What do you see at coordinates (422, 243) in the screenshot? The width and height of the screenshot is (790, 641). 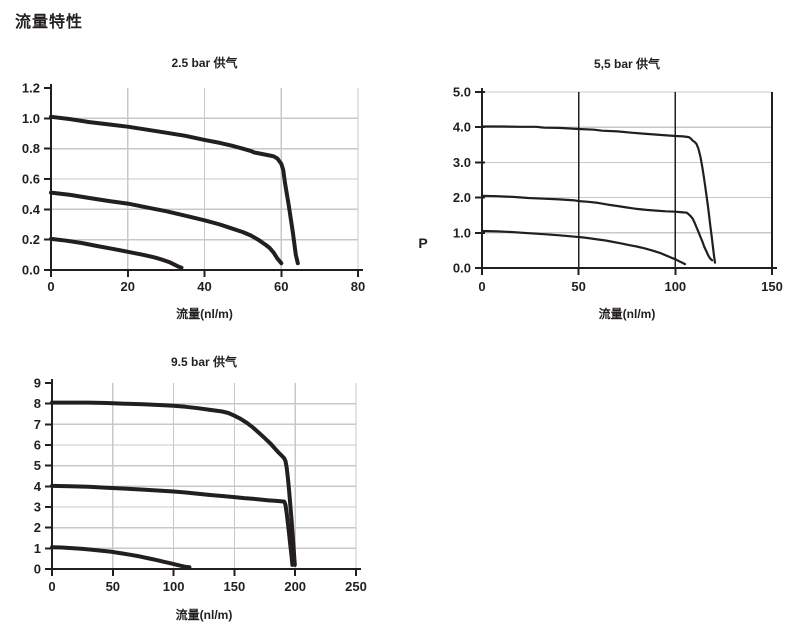 I see `y-axis-label: P` at bounding box center [422, 243].